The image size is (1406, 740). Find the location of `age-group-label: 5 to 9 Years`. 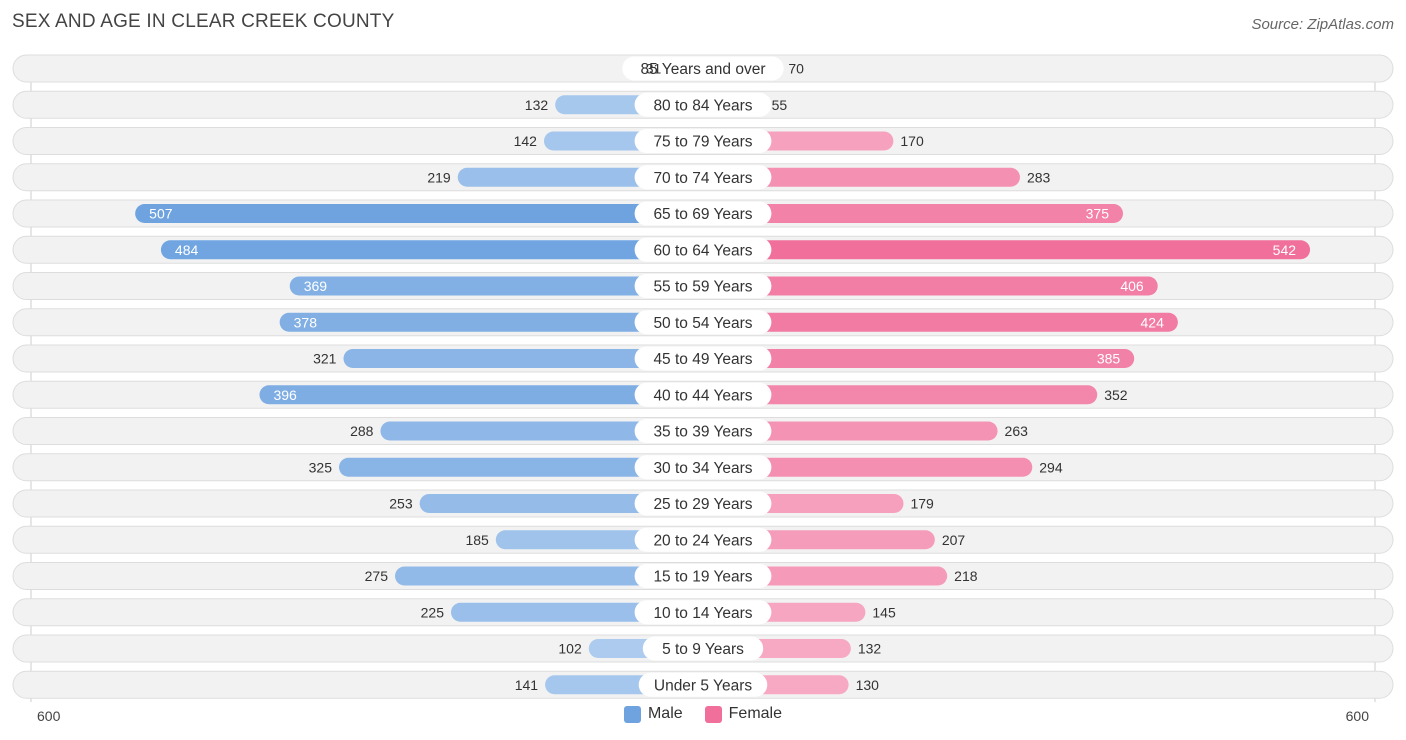

age-group-label: 5 to 9 Years is located at coordinates (703, 649).